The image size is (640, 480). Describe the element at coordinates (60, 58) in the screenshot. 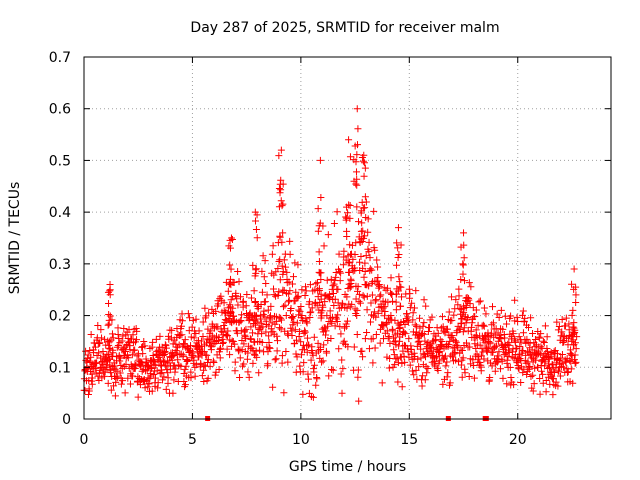

I see `y-tick-label: 0.7` at that location.